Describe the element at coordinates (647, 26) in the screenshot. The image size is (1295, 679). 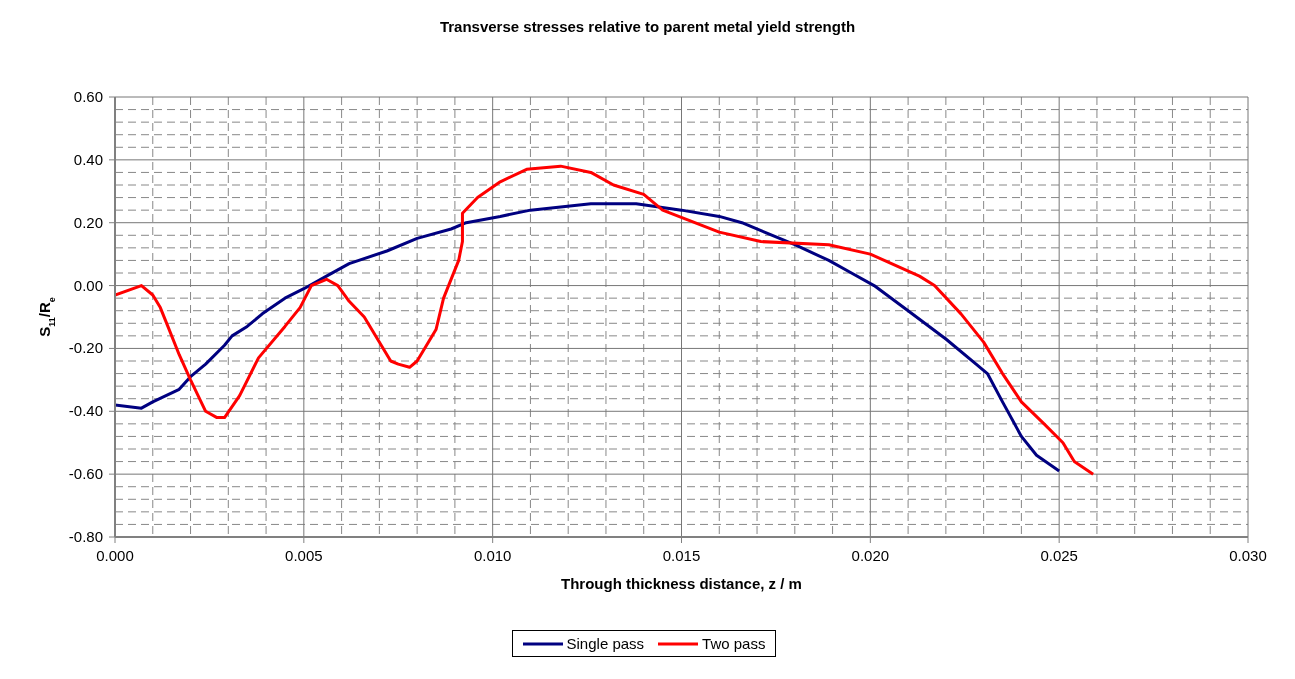
I see `chart-title: Transverse stresses relative to parent metal yield strength` at that location.